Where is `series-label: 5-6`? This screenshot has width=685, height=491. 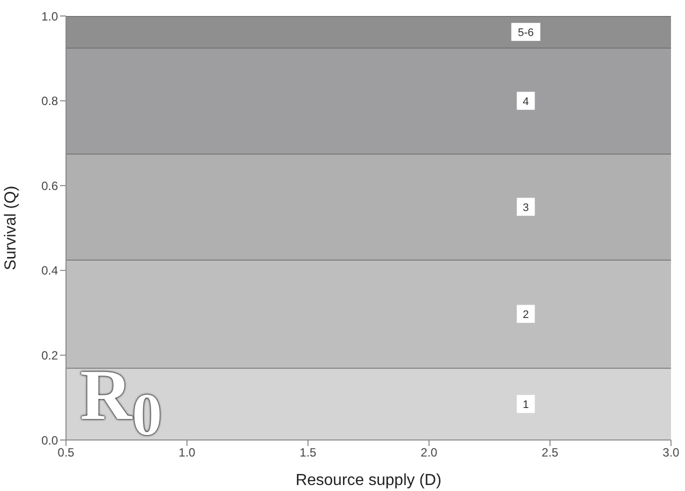 series-label: 5-6 is located at coordinates (526, 32).